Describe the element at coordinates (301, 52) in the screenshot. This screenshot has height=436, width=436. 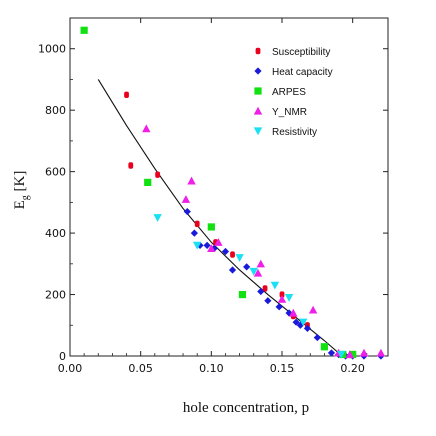
I see `legend-label-susceptibility: Susceptibility` at that location.